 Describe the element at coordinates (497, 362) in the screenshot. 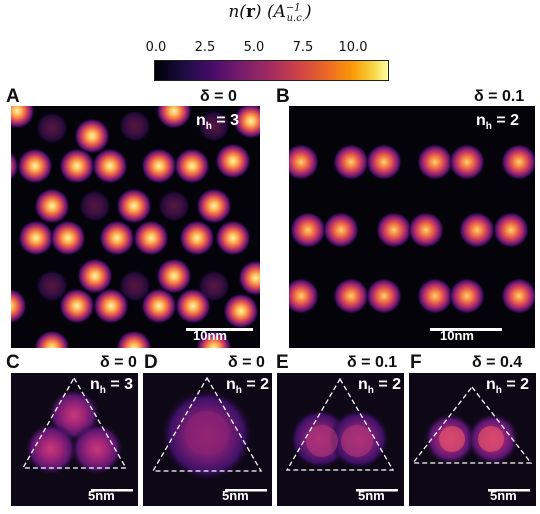

I see `panel-f-delta: δ = 0.4` at that location.